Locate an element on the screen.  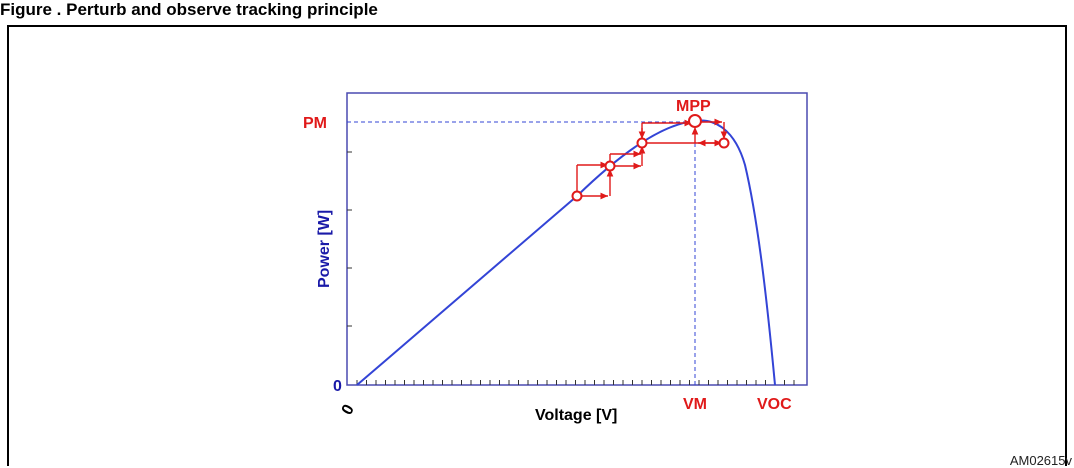
voc-label: VOC is located at coordinates (774, 404).